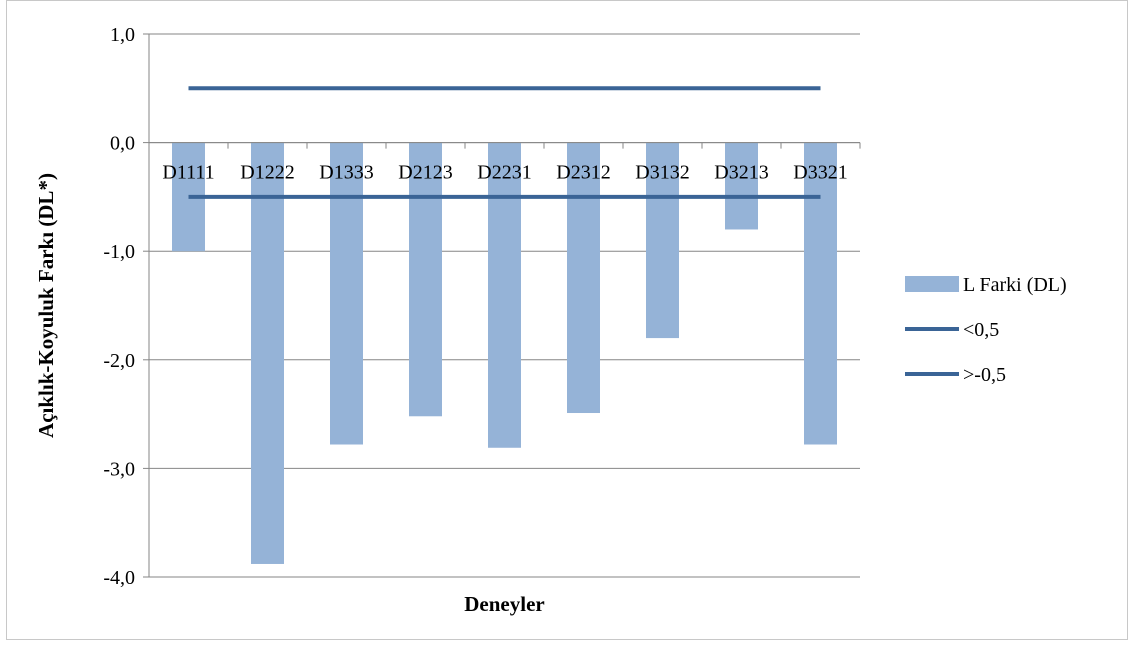  I want to click on y-tick-label: 0,0, so click(122, 144).